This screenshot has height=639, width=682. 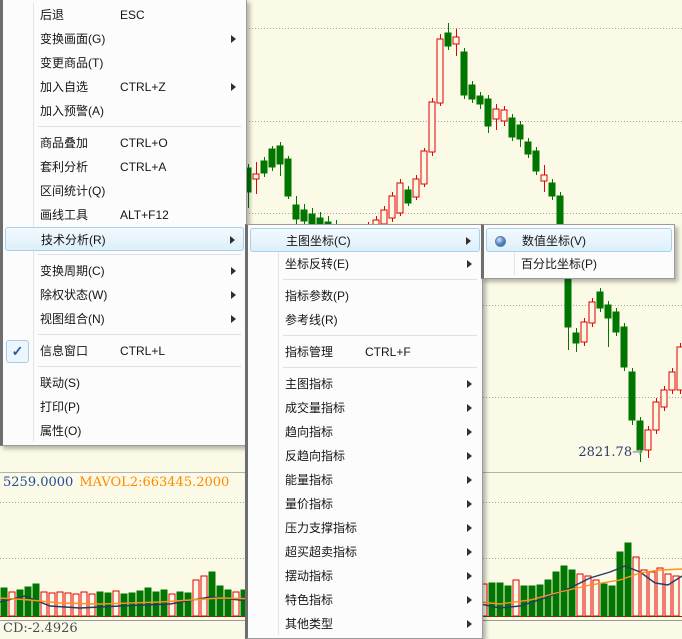 I want to click on menu-item-label: 变更商品(T), so click(x=72, y=63).